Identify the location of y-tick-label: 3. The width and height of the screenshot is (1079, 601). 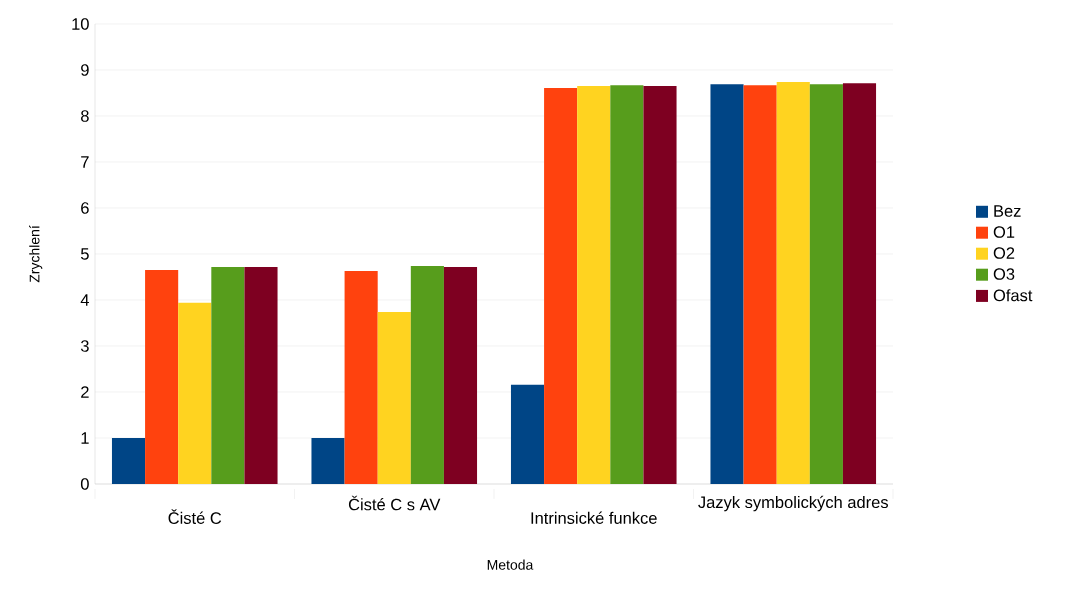
(84, 346).